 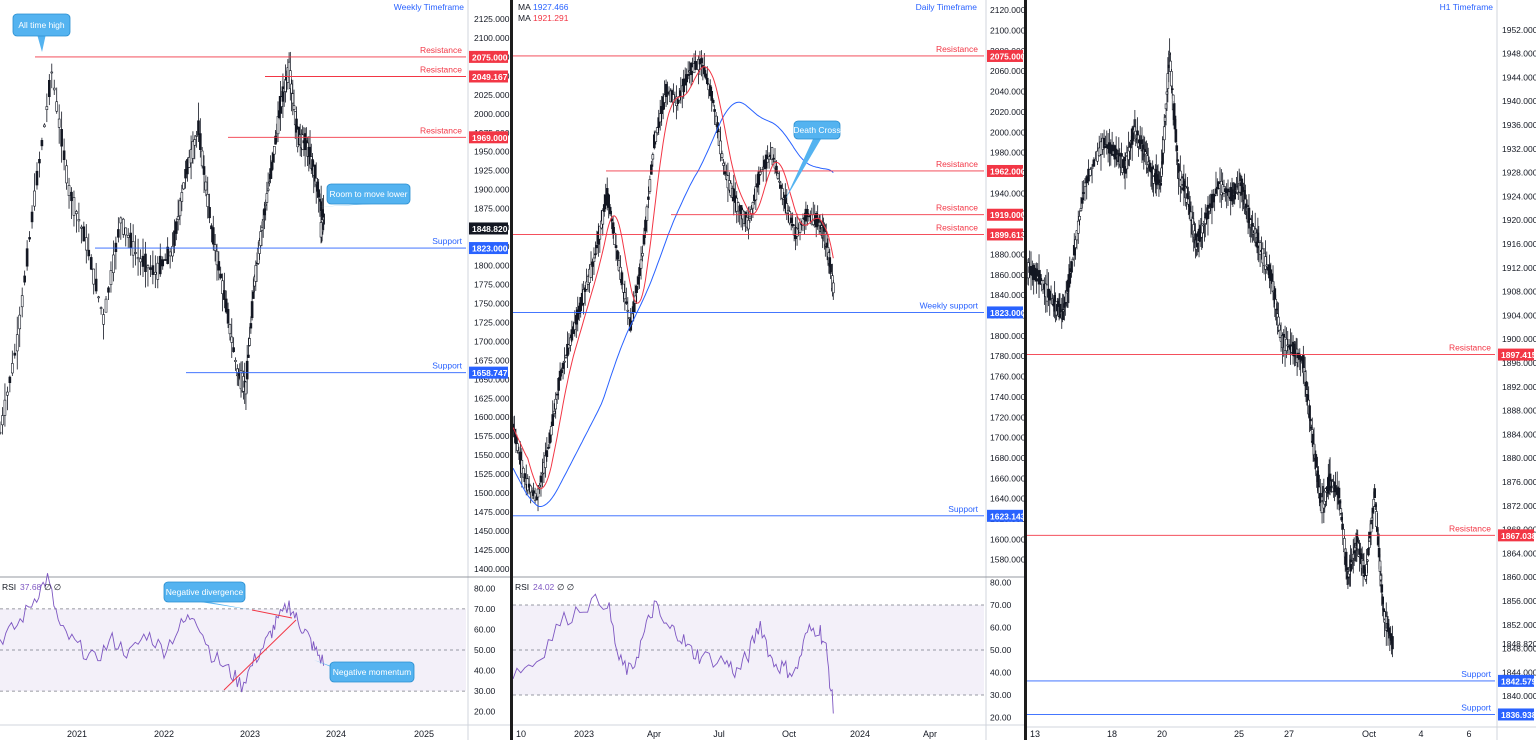 What do you see at coordinates (1519, 649) in the screenshot?
I see `price-axis-tick: 1848.000` at bounding box center [1519, 649].